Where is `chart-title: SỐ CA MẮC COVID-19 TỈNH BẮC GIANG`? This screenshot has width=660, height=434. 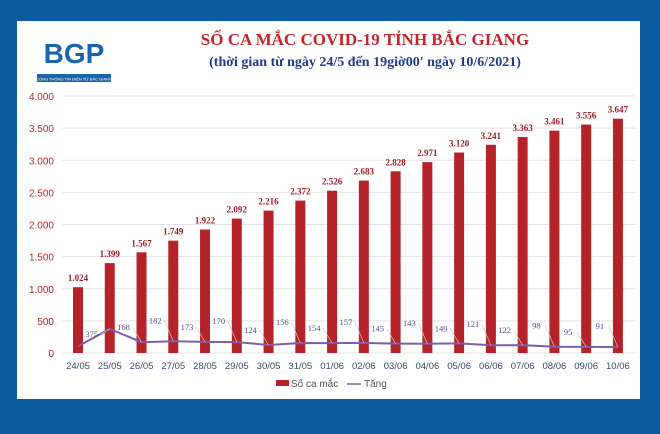 chart-title: SỐ CA MẮC COVID-19 TỈNH BẮC GIANG is located at coordinates (365, 39).